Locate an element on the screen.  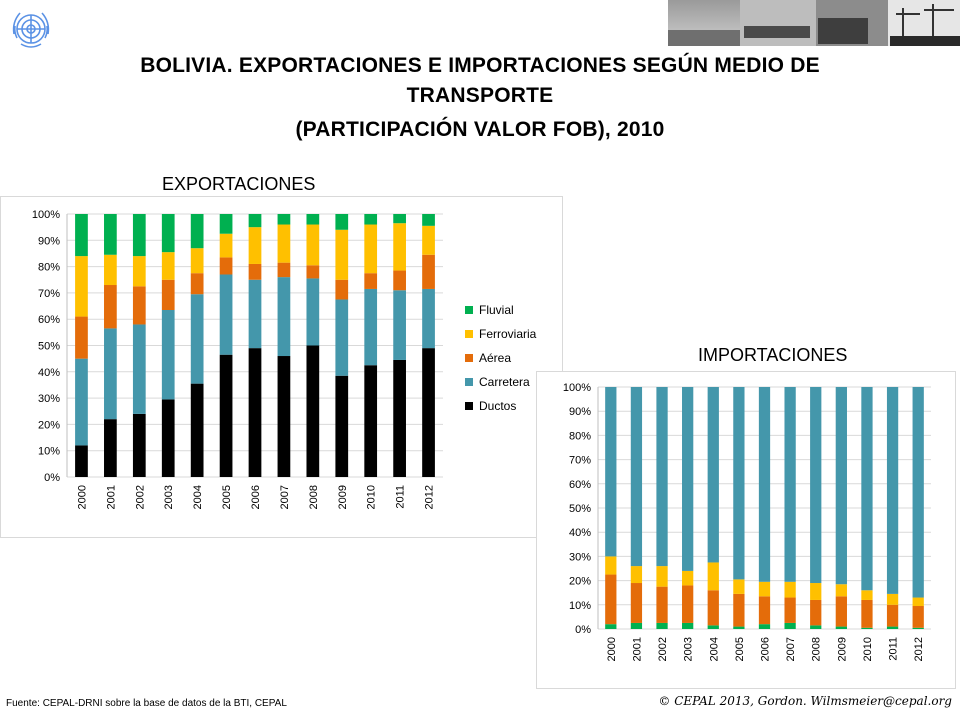
export-bar-carretera-2007 is located at coordinates (284, 317).